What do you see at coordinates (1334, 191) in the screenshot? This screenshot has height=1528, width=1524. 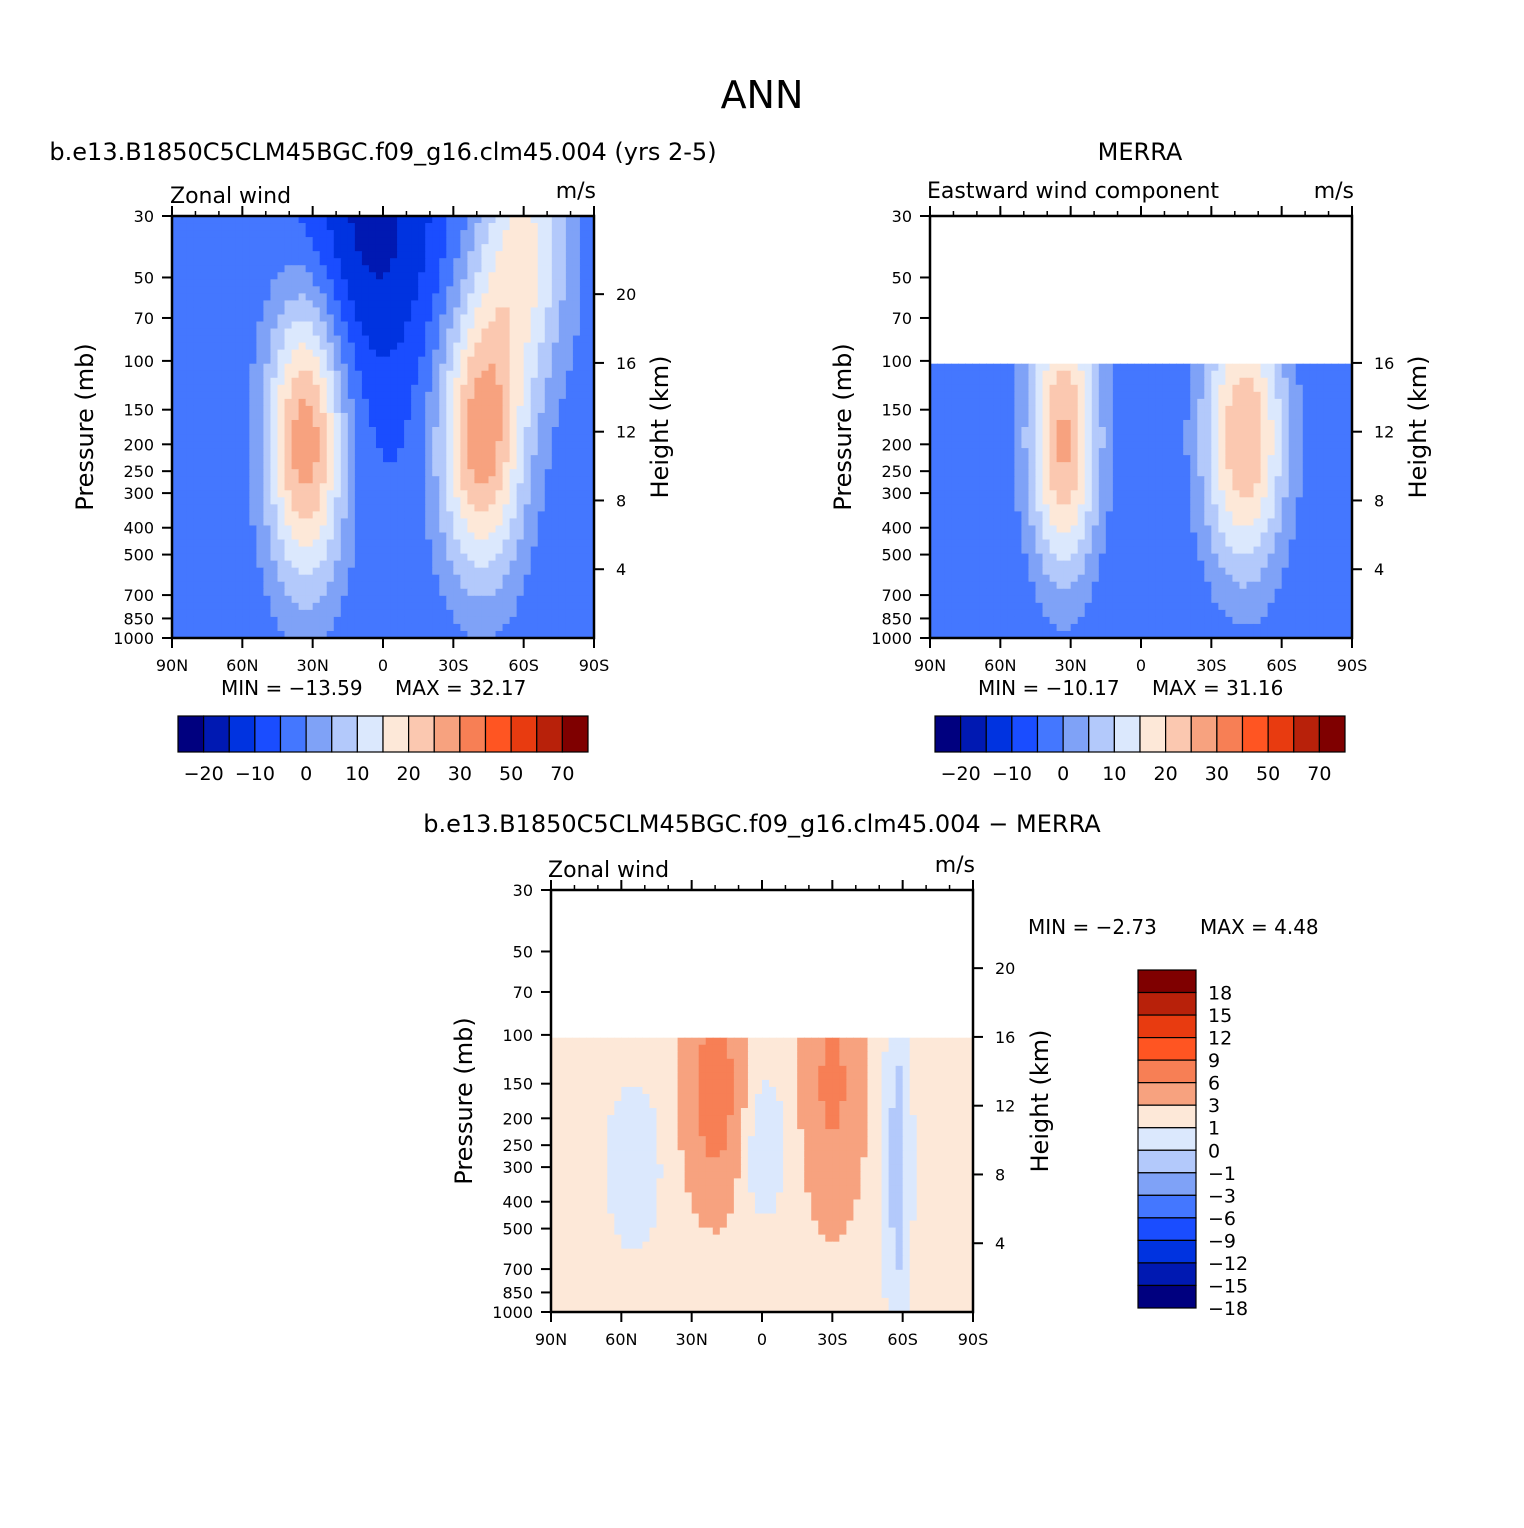 I see `panel-subtitle-right: m/s` at bounding box center [1334, 191].